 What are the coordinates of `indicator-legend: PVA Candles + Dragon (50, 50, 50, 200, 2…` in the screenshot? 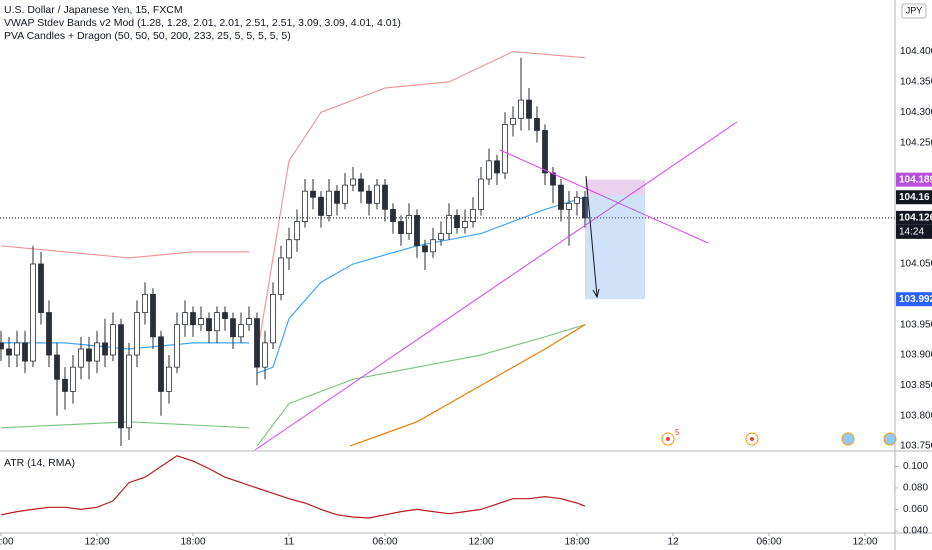 It's located at (147, 36).